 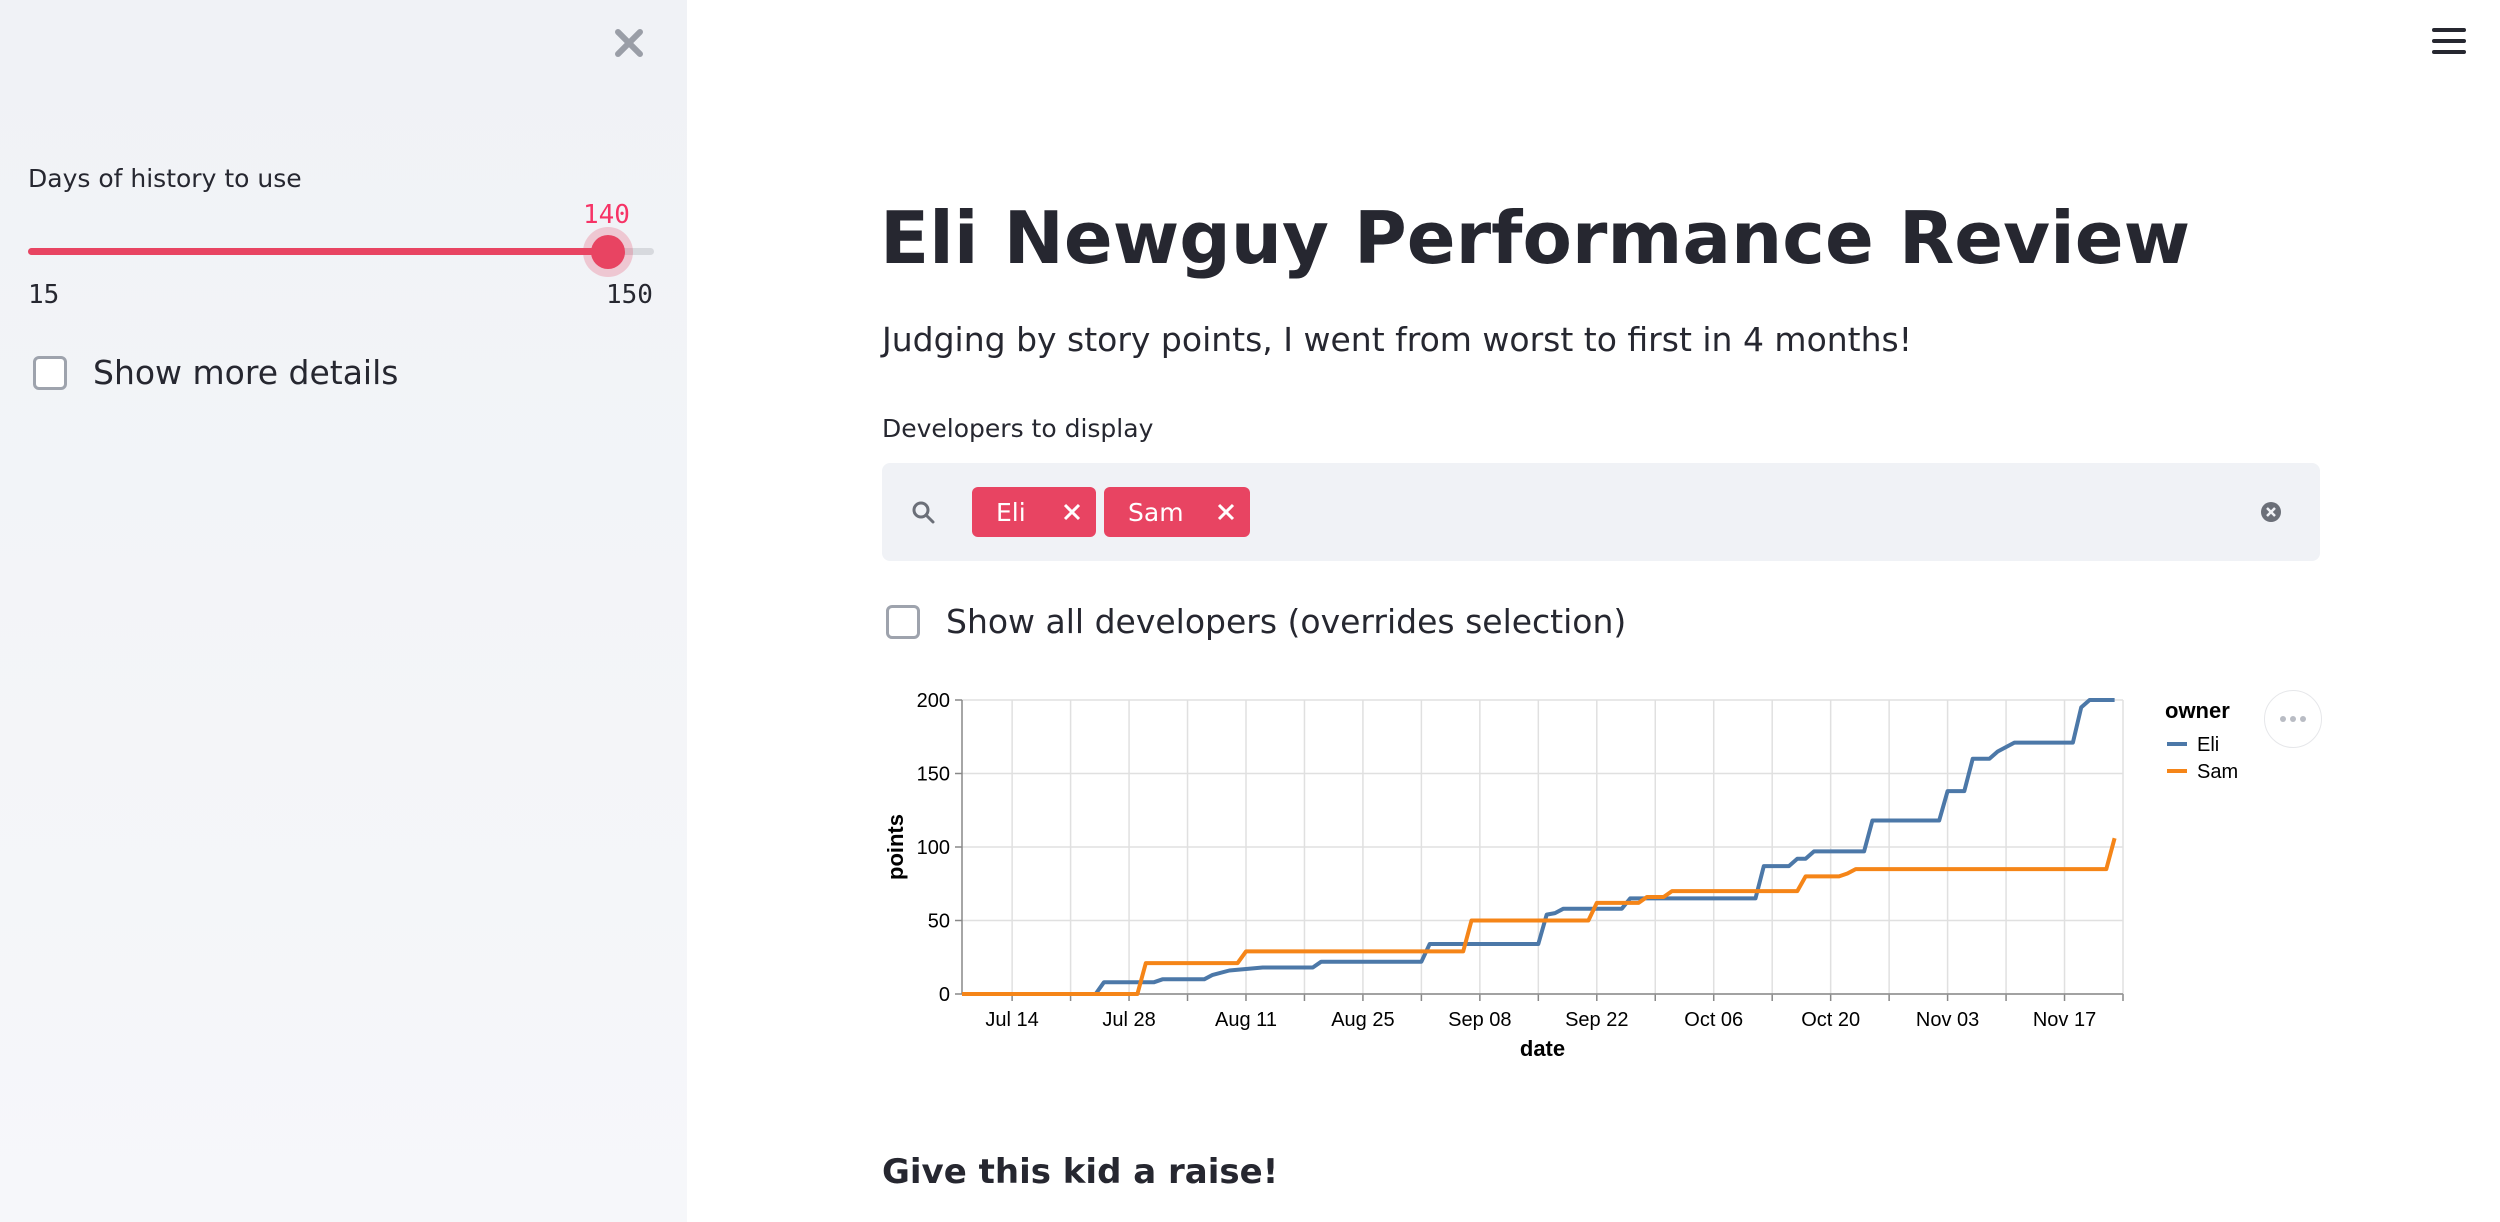 I want to click on search-icon, so click(x=923, y=512).